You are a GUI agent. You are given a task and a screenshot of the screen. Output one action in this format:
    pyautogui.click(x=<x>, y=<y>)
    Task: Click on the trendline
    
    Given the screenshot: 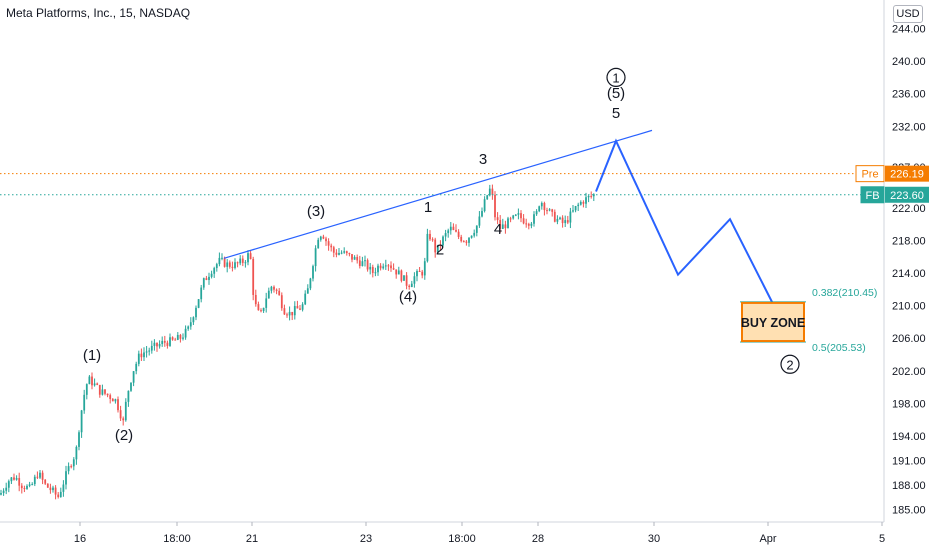 What is the action you would take?
    pyautogui.click(x=438, y=194)
    